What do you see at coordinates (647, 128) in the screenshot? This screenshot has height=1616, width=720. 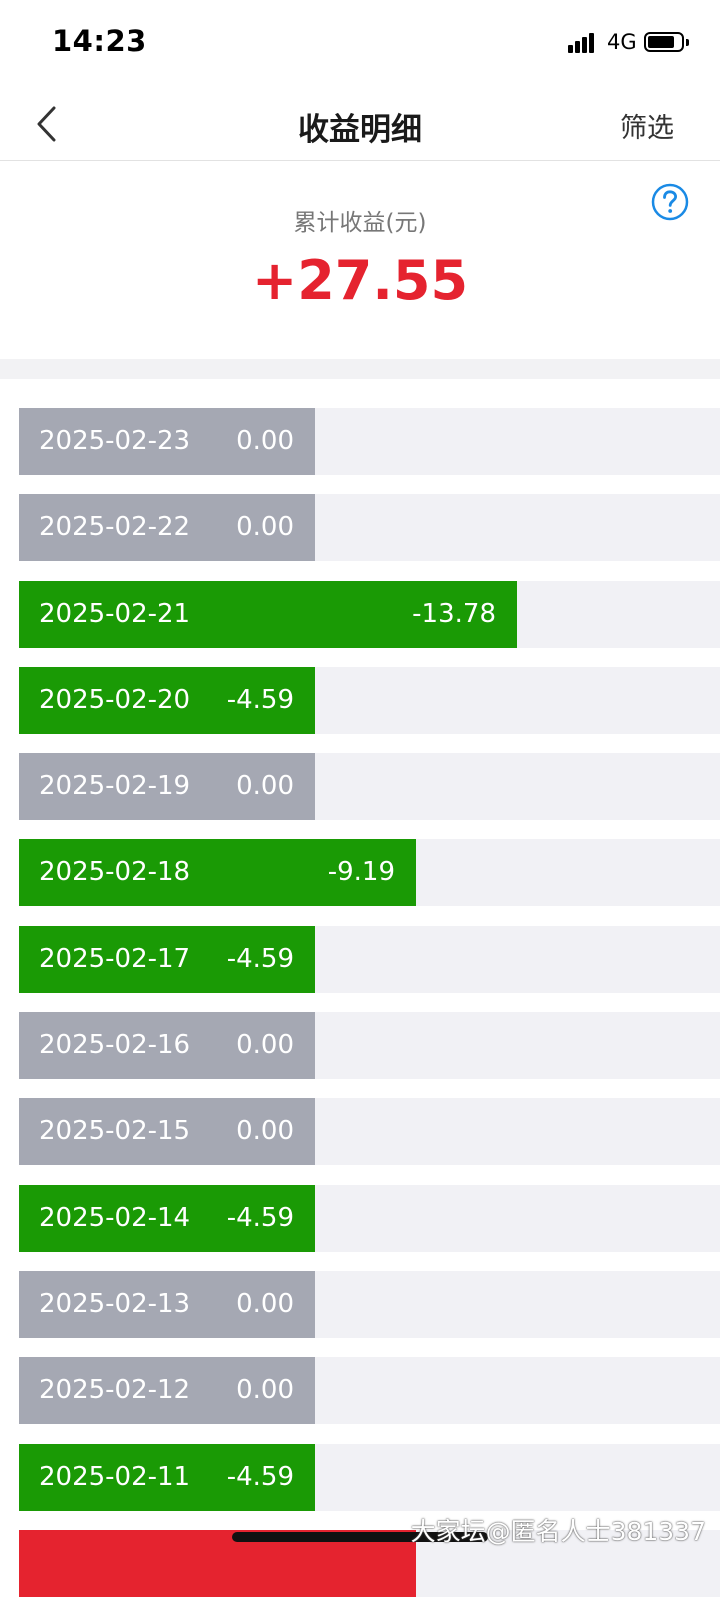 I see `filter-button: 筛选` at bounding box center [647, 128].